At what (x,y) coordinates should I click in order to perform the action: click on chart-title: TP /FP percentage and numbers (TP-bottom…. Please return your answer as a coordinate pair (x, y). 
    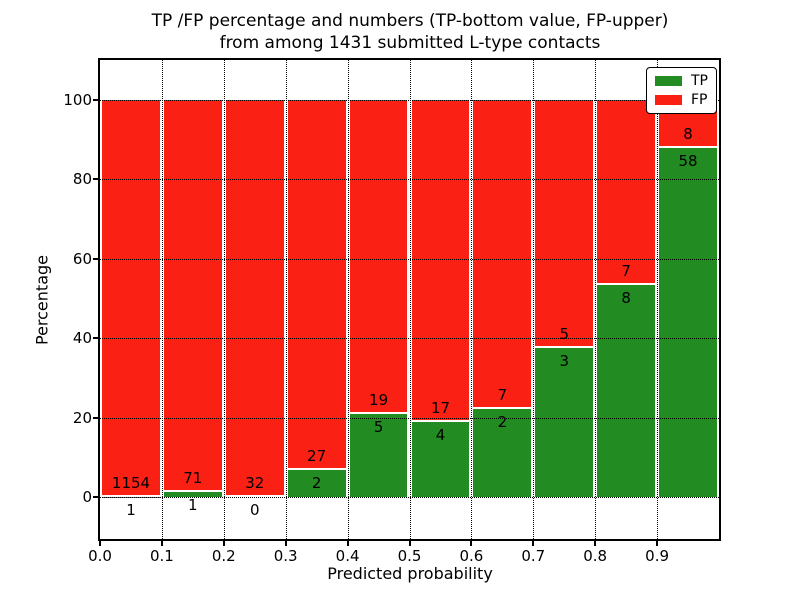
    Looking at the image, I should click on (410, 32).